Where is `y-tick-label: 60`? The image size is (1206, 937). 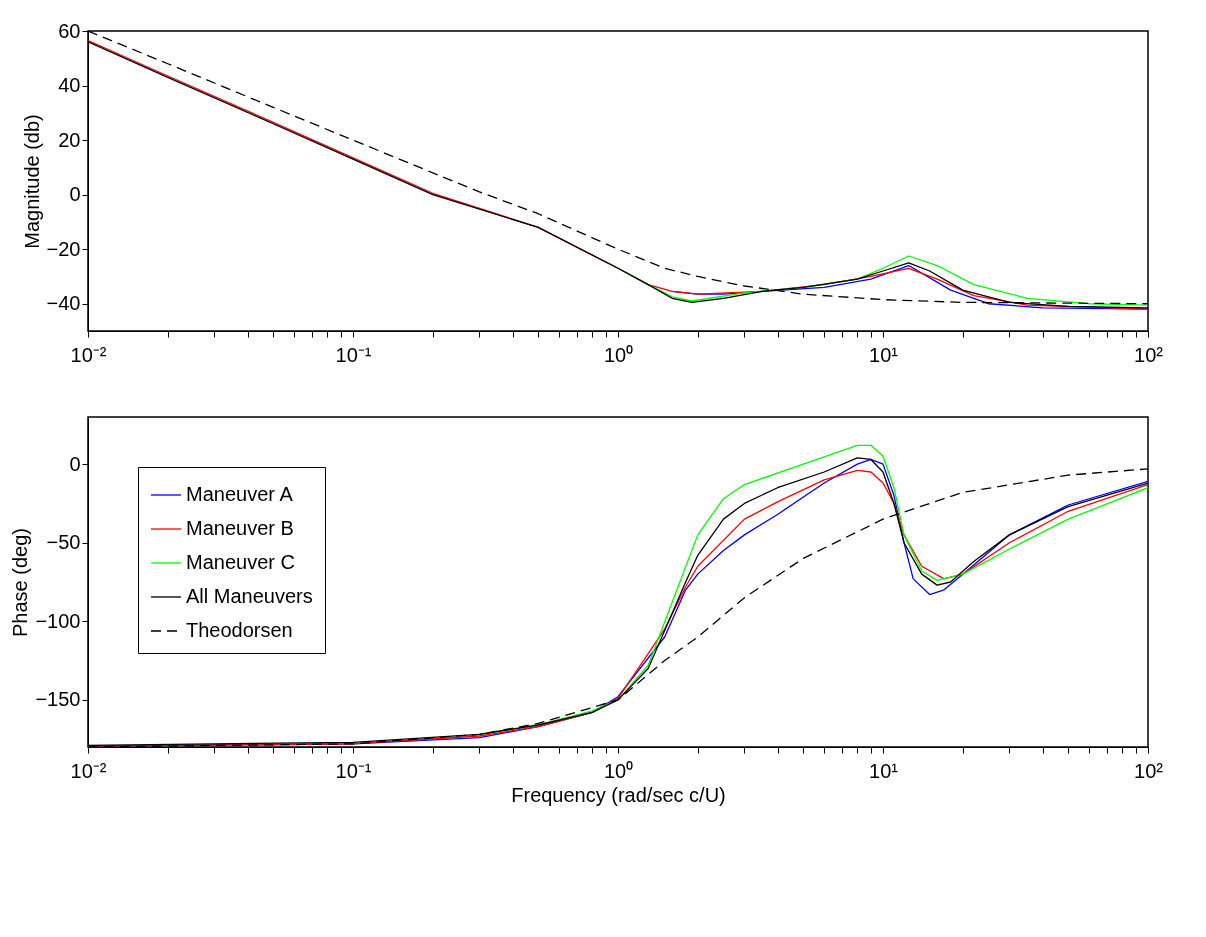 y-tick-label: 60 is located at coordinates (69, 30).